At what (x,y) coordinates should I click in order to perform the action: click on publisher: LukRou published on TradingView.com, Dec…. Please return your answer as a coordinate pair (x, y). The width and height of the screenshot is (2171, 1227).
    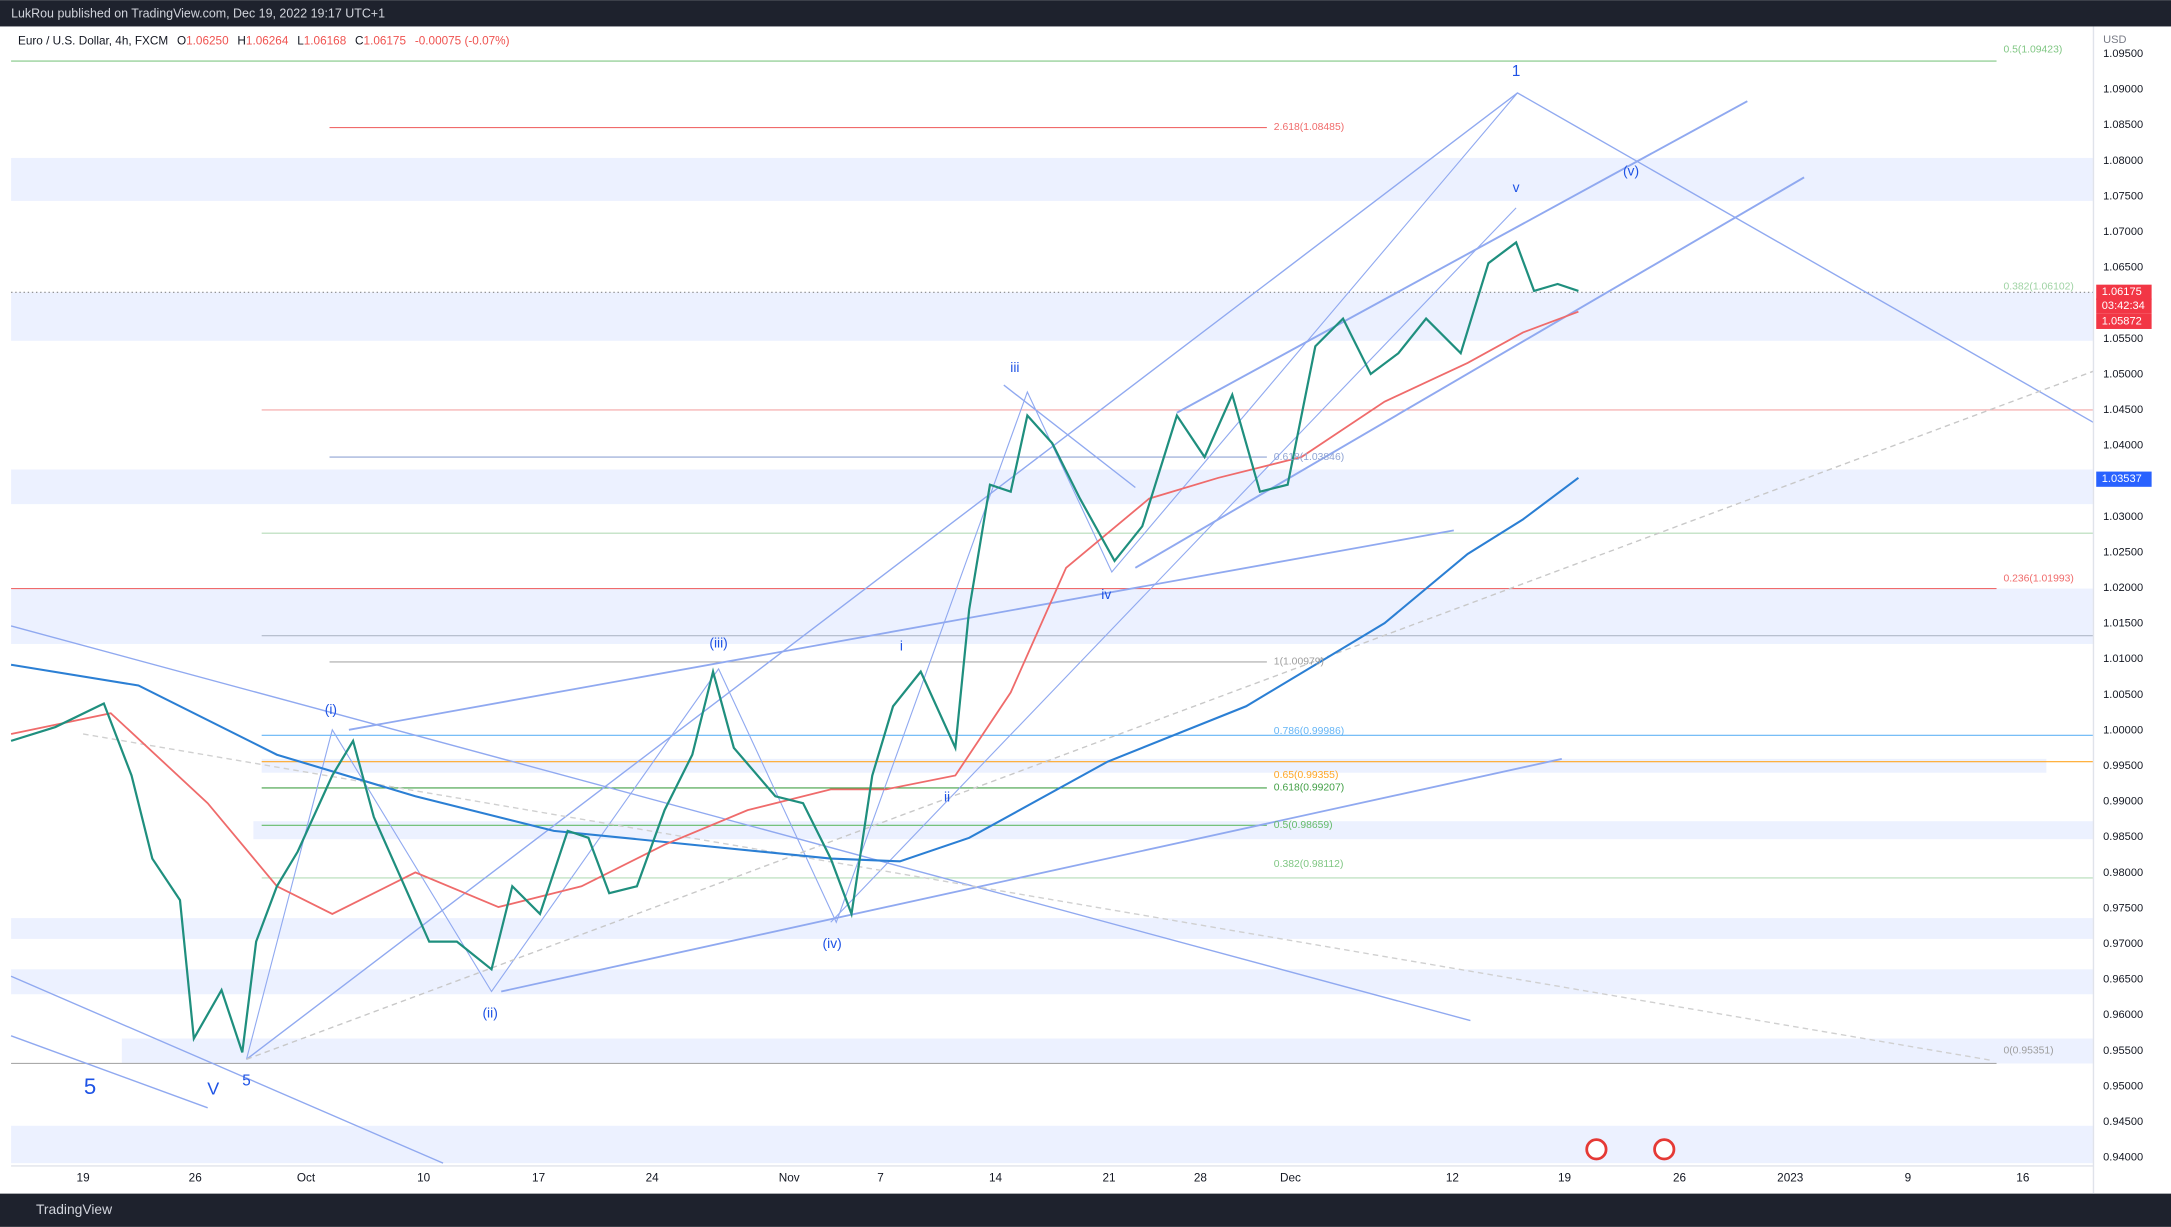
    Looking at the image, I should click on (198, 13).